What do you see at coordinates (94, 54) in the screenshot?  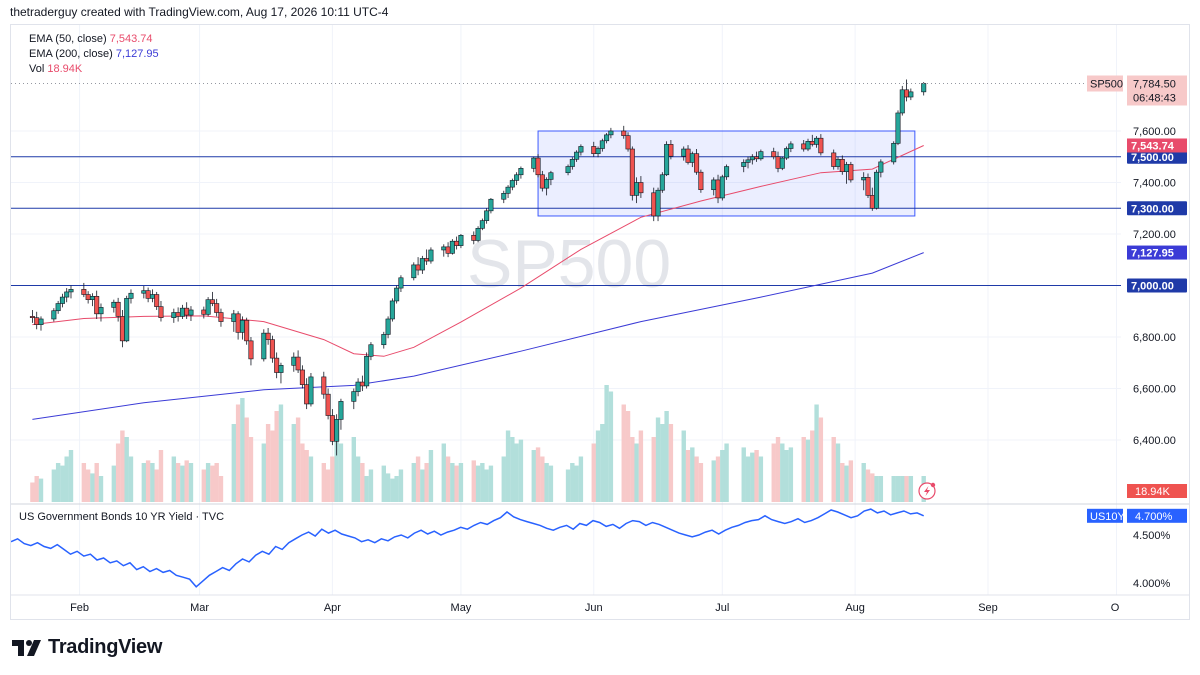 I see `legend-ema200: EMA (200, close) 7,127.95` at bounding box center [94, 54].